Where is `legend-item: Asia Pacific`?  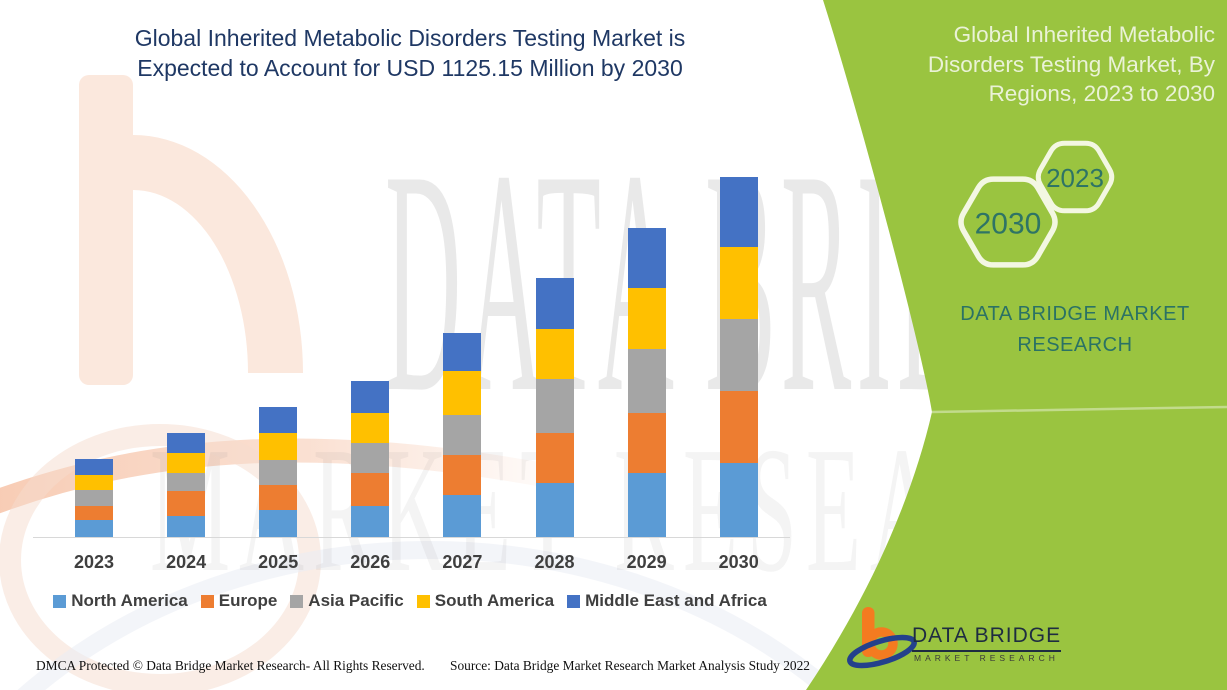
legend-item: Asia Pacific is located at coordinates (347, 601).